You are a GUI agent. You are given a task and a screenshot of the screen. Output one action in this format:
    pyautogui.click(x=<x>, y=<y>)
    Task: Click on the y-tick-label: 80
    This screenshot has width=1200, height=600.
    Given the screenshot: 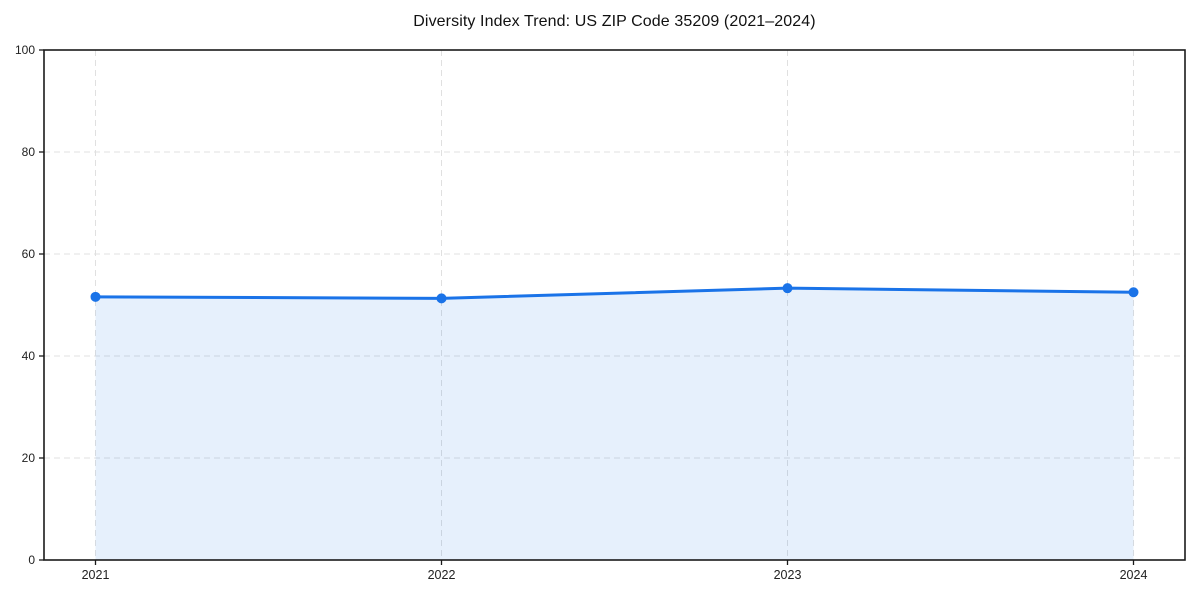 What is the action you would take?
    pyautogui.click(x=29, y=152)
    